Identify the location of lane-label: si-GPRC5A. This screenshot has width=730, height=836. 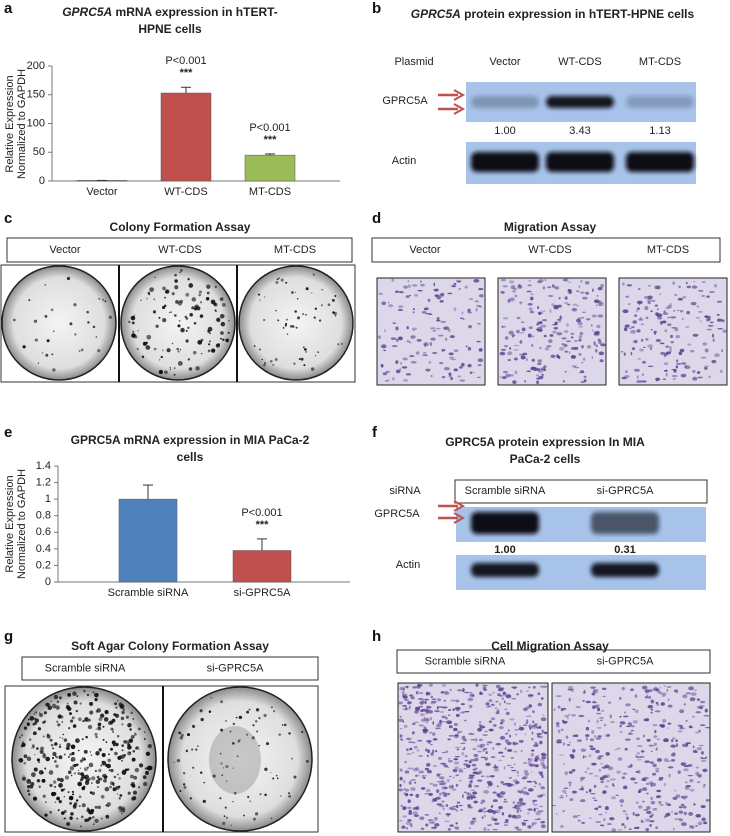
(626, 661).